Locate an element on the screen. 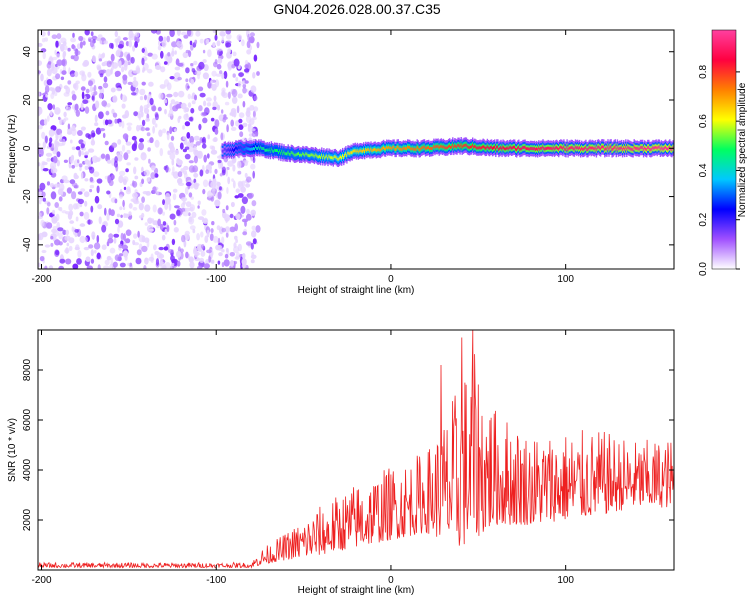  colorbar-tick-label: 0.0 is located at coordinates (703, 269).